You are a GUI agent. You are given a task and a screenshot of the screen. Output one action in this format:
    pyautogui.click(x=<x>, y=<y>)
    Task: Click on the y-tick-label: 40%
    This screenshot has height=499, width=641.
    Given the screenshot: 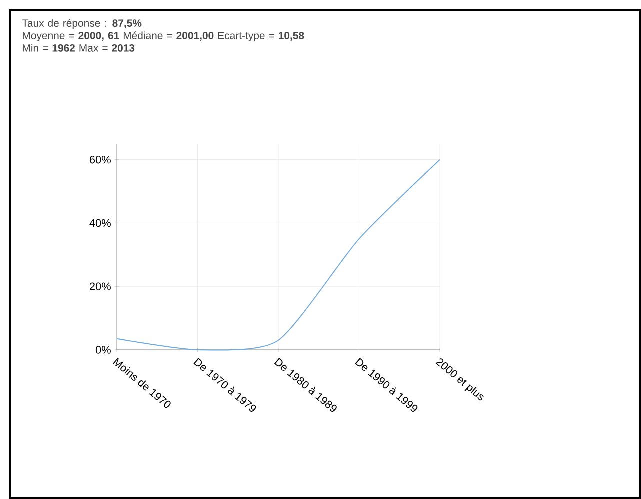 What is the action you would take?
    pyautogui.click(x=100, y=223)
    